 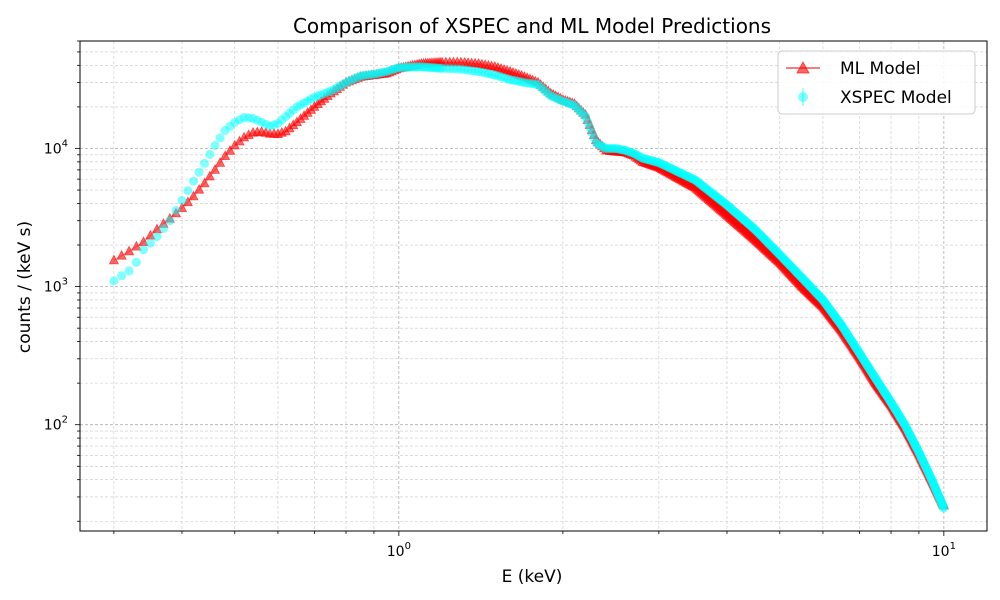 I want to click on y-tick-label: 10⁴, so click(x=56, y=147).